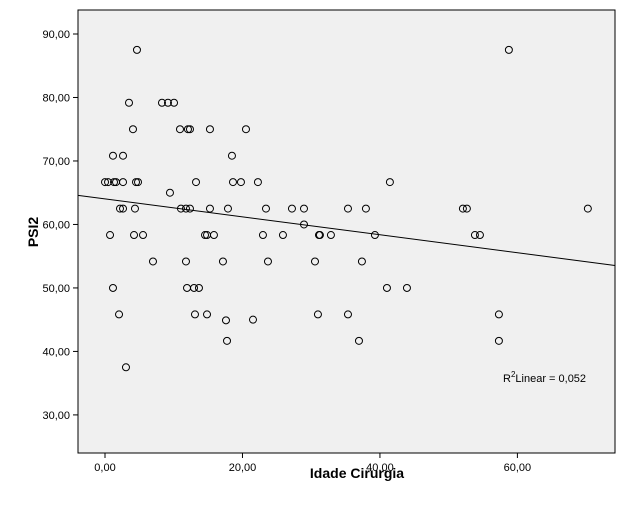  What do you see at coordinates (507, 379) in the screenshot?
I see `annotation-r: R` at bounding box center [507, 379].